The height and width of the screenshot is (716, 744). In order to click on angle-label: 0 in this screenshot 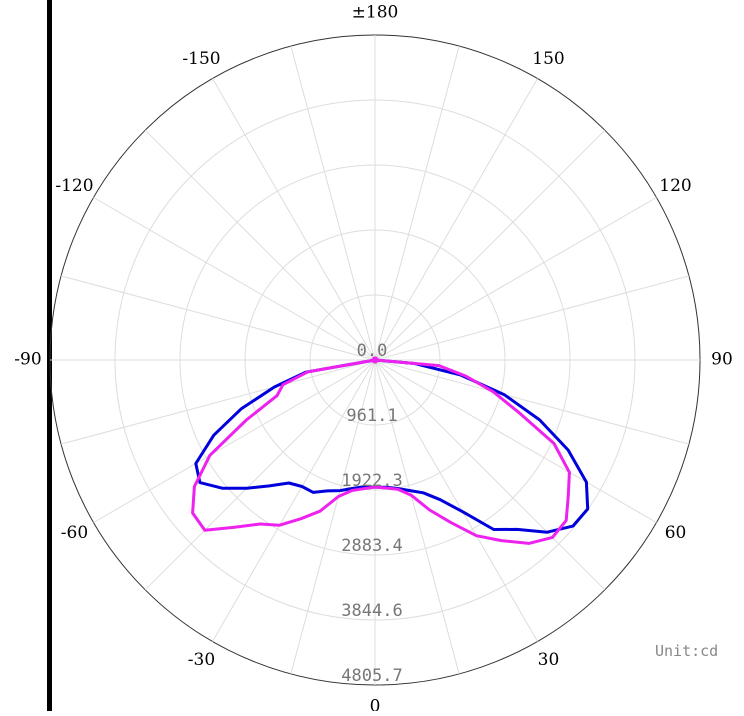, I will do `click(375, 704)`.